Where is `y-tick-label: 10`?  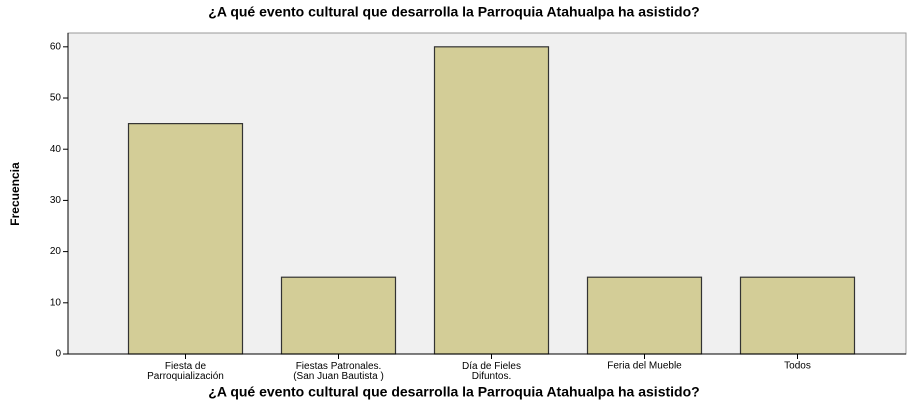 y-tick-label: 10 is located at coordinates (56, 302).